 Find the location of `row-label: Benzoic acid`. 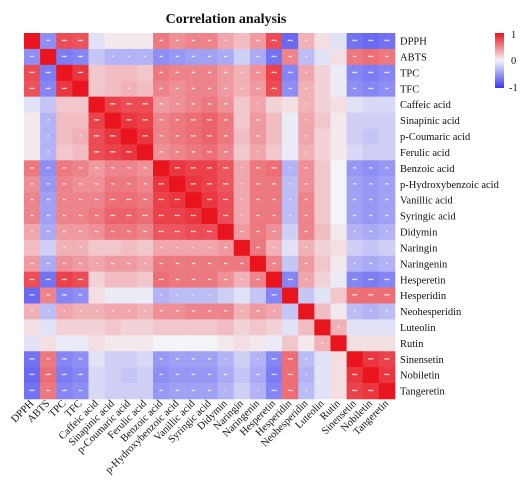

row-label: Benzoic acid is located at coordinates (427, 169).